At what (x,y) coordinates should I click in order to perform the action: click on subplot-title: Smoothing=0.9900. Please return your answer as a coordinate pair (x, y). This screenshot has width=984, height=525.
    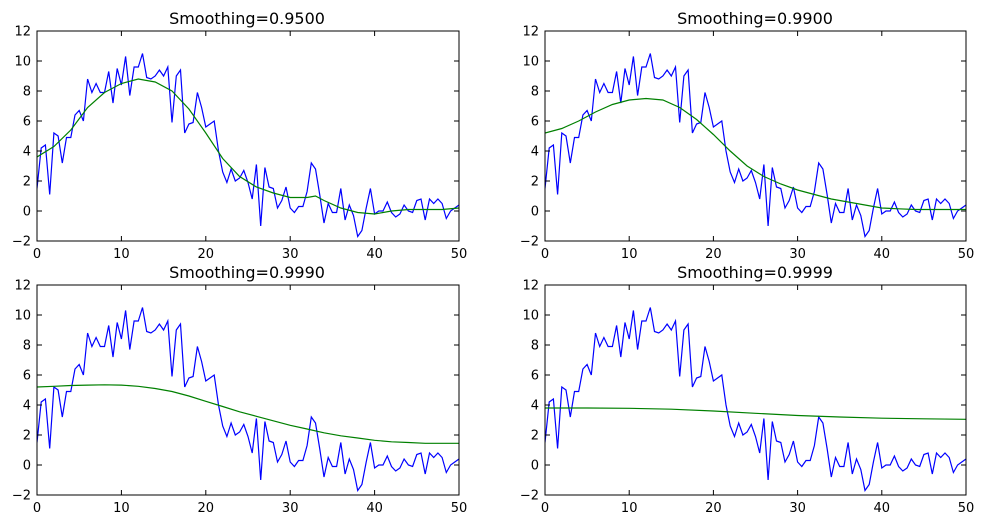
    Looking at the image, I should click on (755, 18).